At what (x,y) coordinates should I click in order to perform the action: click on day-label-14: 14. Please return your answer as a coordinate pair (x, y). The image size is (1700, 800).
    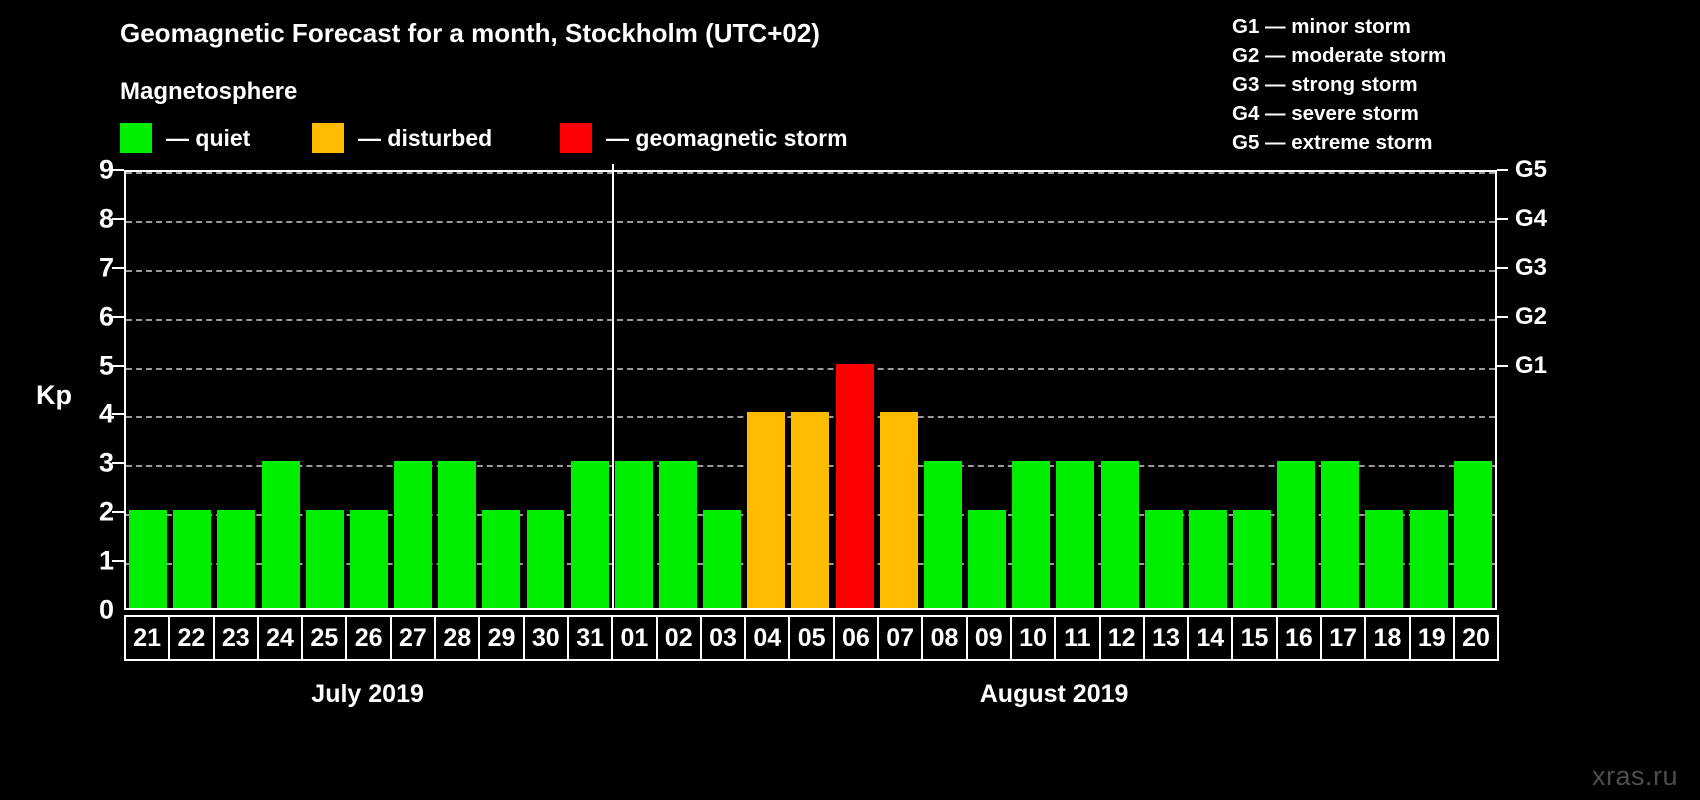
    Looking at the image, I should click on (1210, 638).